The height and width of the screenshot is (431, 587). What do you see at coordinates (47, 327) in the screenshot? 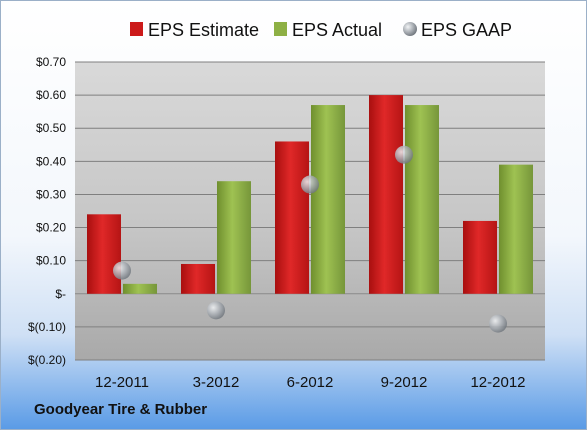
I see `y-tick-label: $(0.10)` at bounding box center [47, 327].